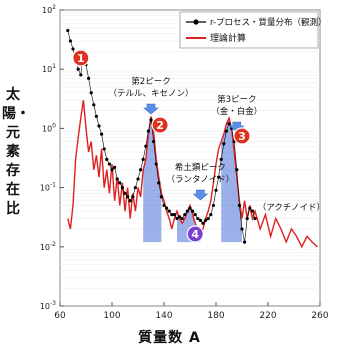 The width and height of the screenshot is (339, 352). I want to click on legend-observed-marker, so click(196, 22).